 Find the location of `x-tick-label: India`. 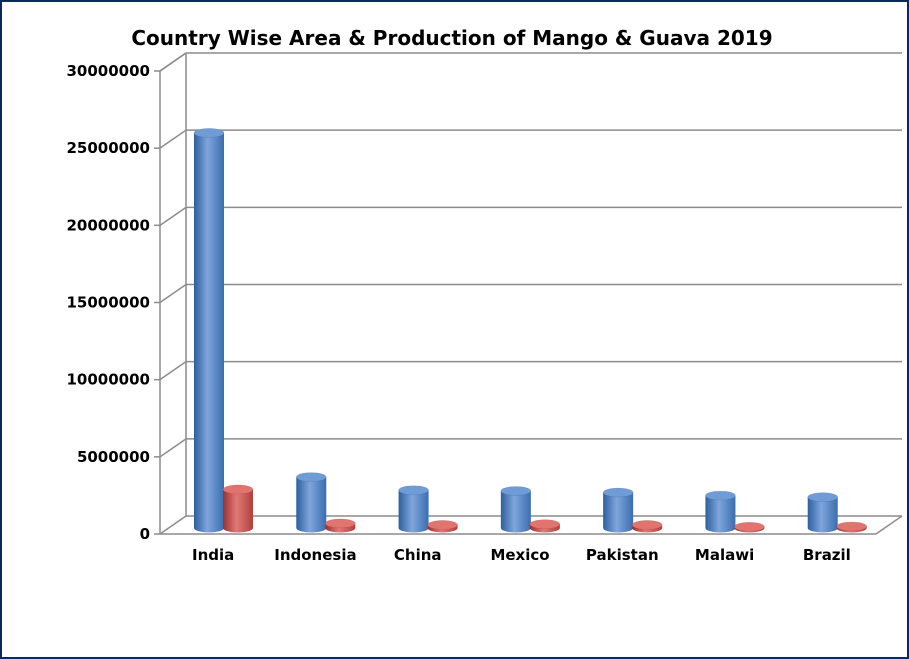

x-tick-label: India is located at coordinates (213, 555).